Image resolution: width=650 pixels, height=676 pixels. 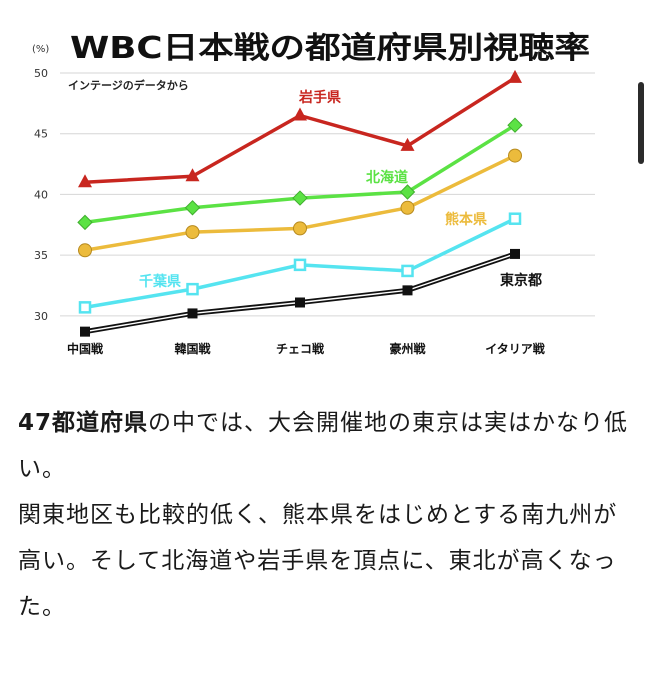 What do you see at coordinates (41, 316) in the screenshot?
I see `y-tick-label: 30` at bounding box center [41, 316].